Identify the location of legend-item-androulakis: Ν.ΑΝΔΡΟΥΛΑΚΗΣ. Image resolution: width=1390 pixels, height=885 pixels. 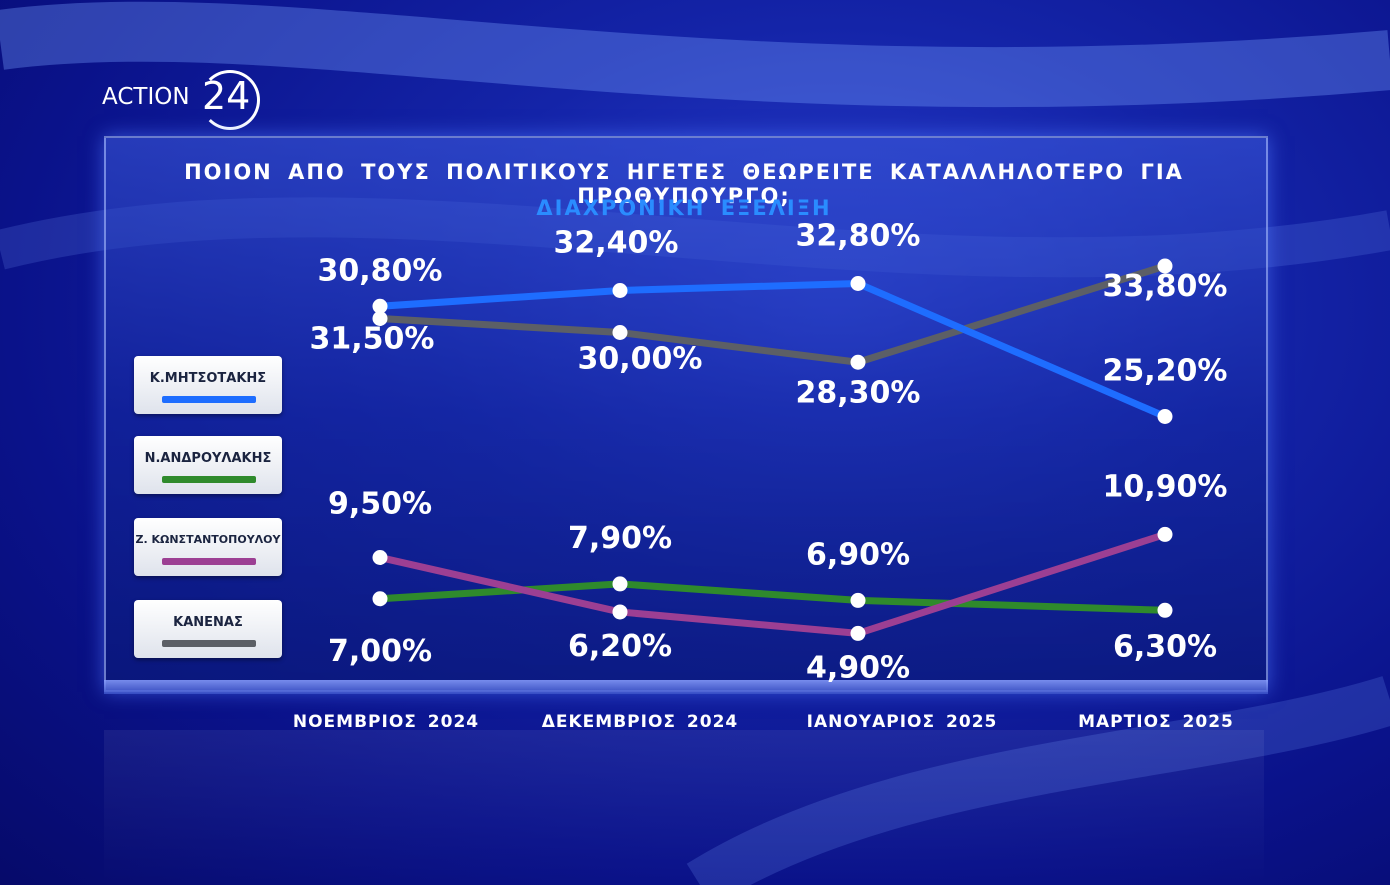
(208, 465).